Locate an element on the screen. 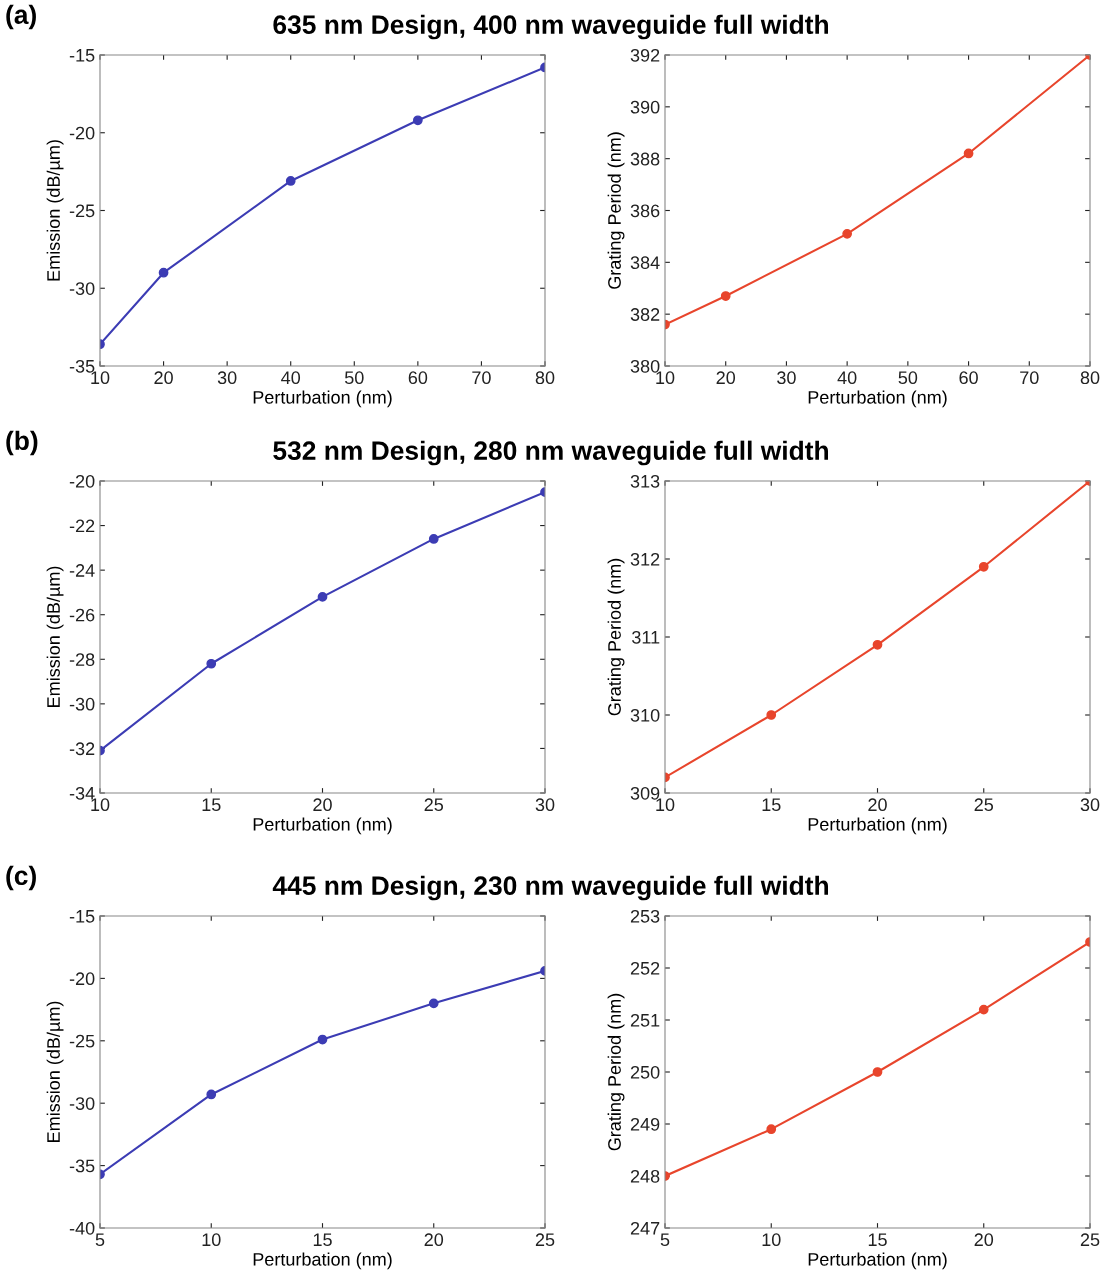 The height and width of the screenshot is (1287, 1102). y-tick-label: 392 is located at coordinates (645, 55).